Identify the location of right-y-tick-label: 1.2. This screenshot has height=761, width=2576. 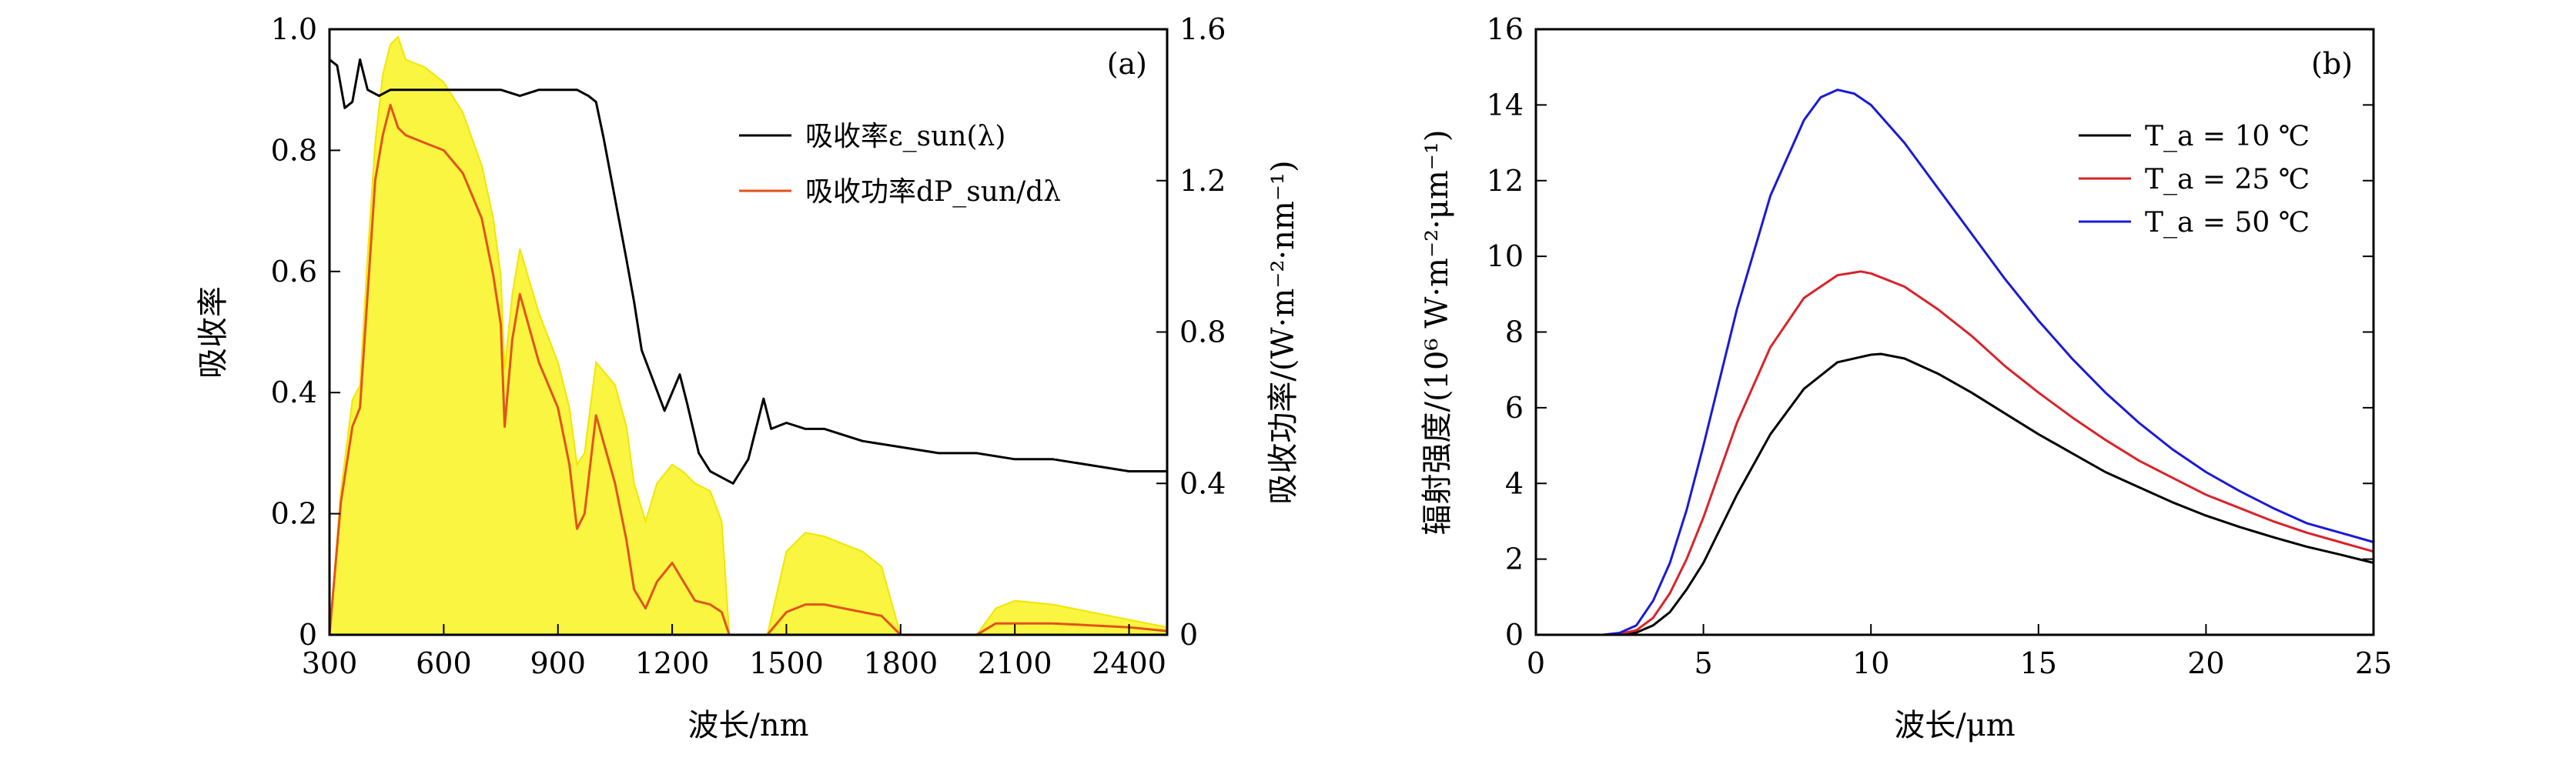
(1202, 181).